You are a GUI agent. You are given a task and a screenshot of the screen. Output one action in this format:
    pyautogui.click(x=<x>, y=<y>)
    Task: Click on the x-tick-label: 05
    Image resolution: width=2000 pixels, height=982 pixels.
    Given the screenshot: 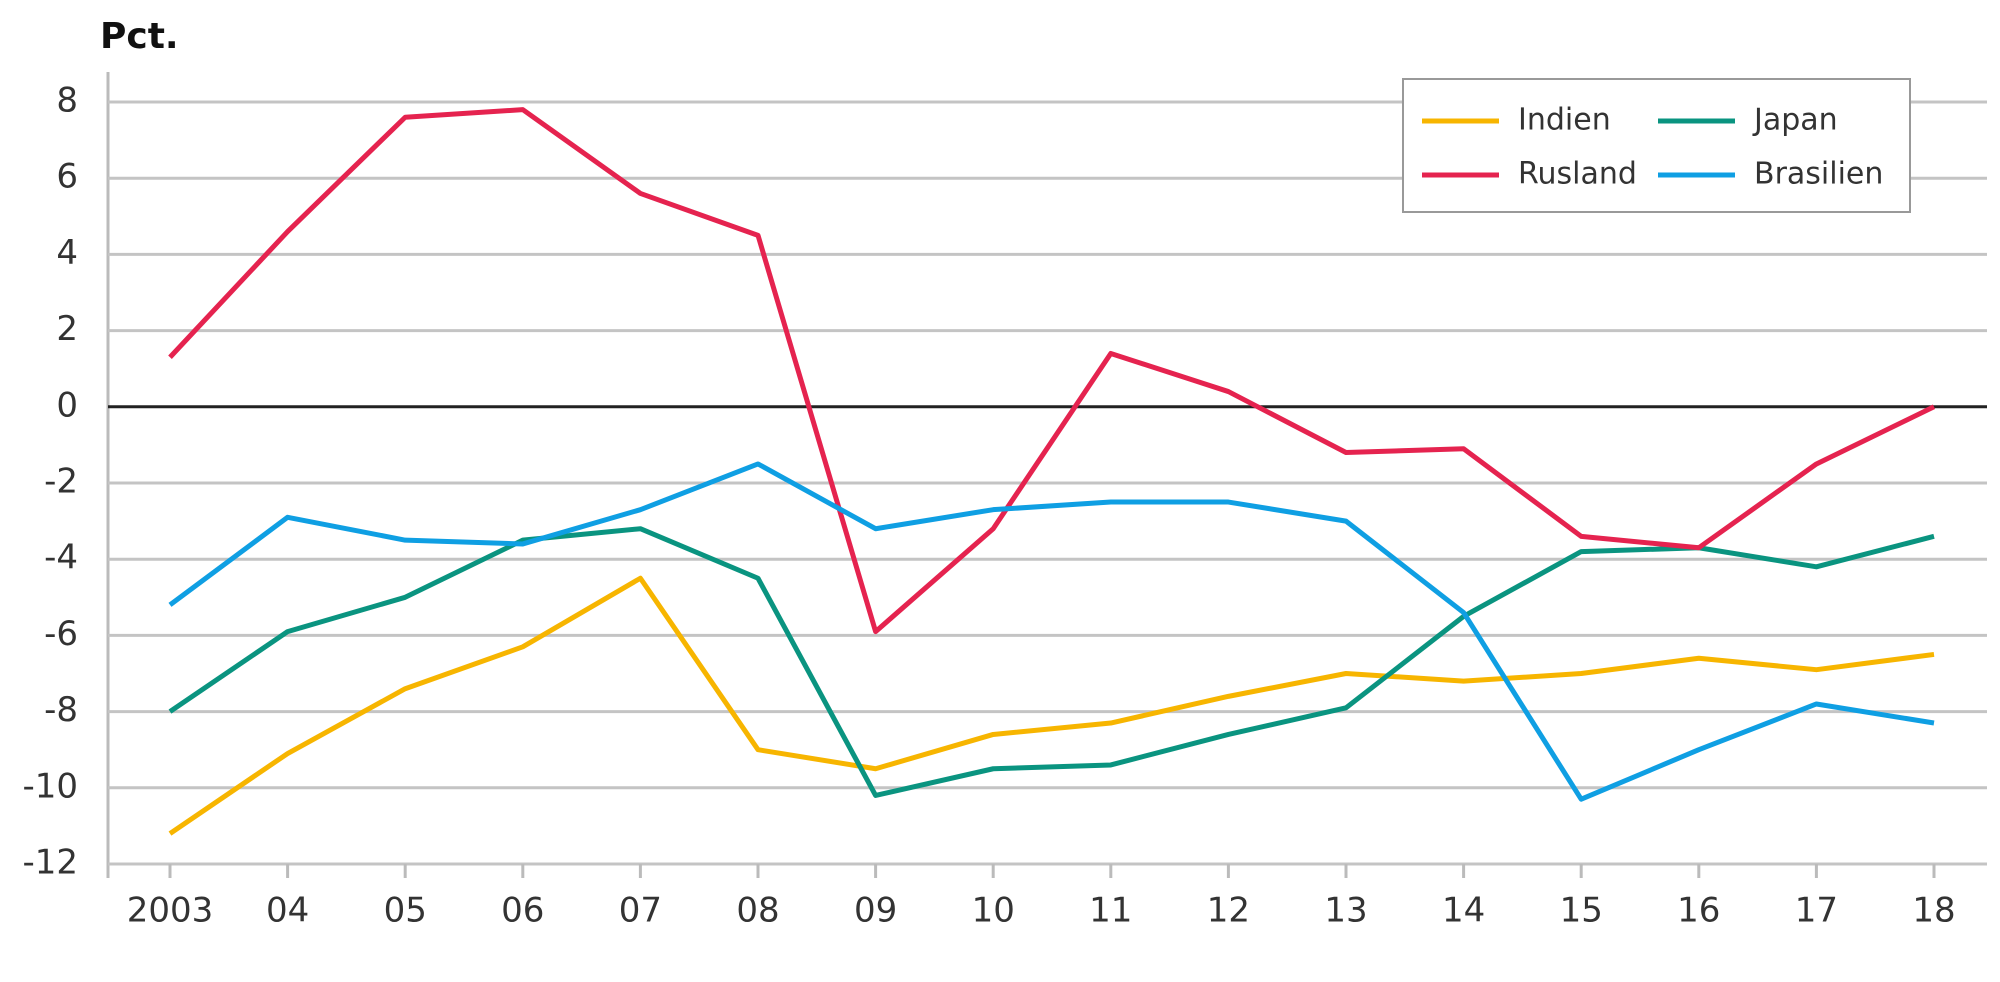 What is the action you would take?
    pyautogui.click(x=405, y=911)
    